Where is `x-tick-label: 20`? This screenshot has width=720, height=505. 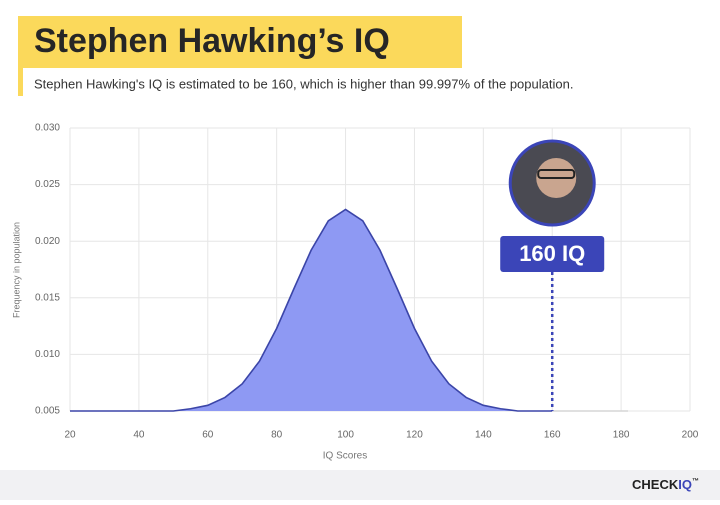
x-tick-label: 20 is located at coordinates (70, 435).